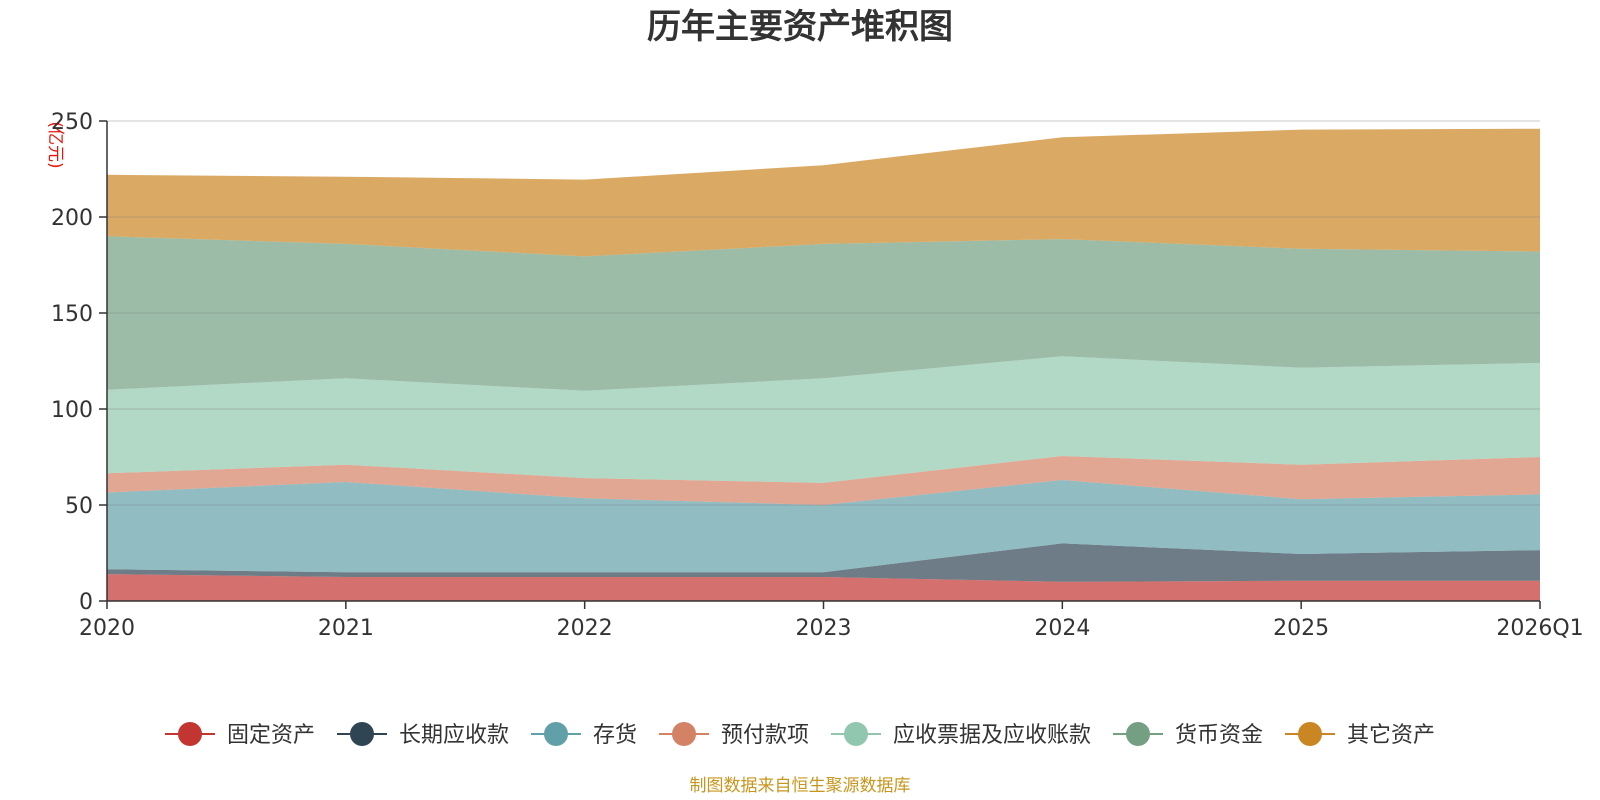  I want to click on x-tick-label: 2021, so click(346, 628).